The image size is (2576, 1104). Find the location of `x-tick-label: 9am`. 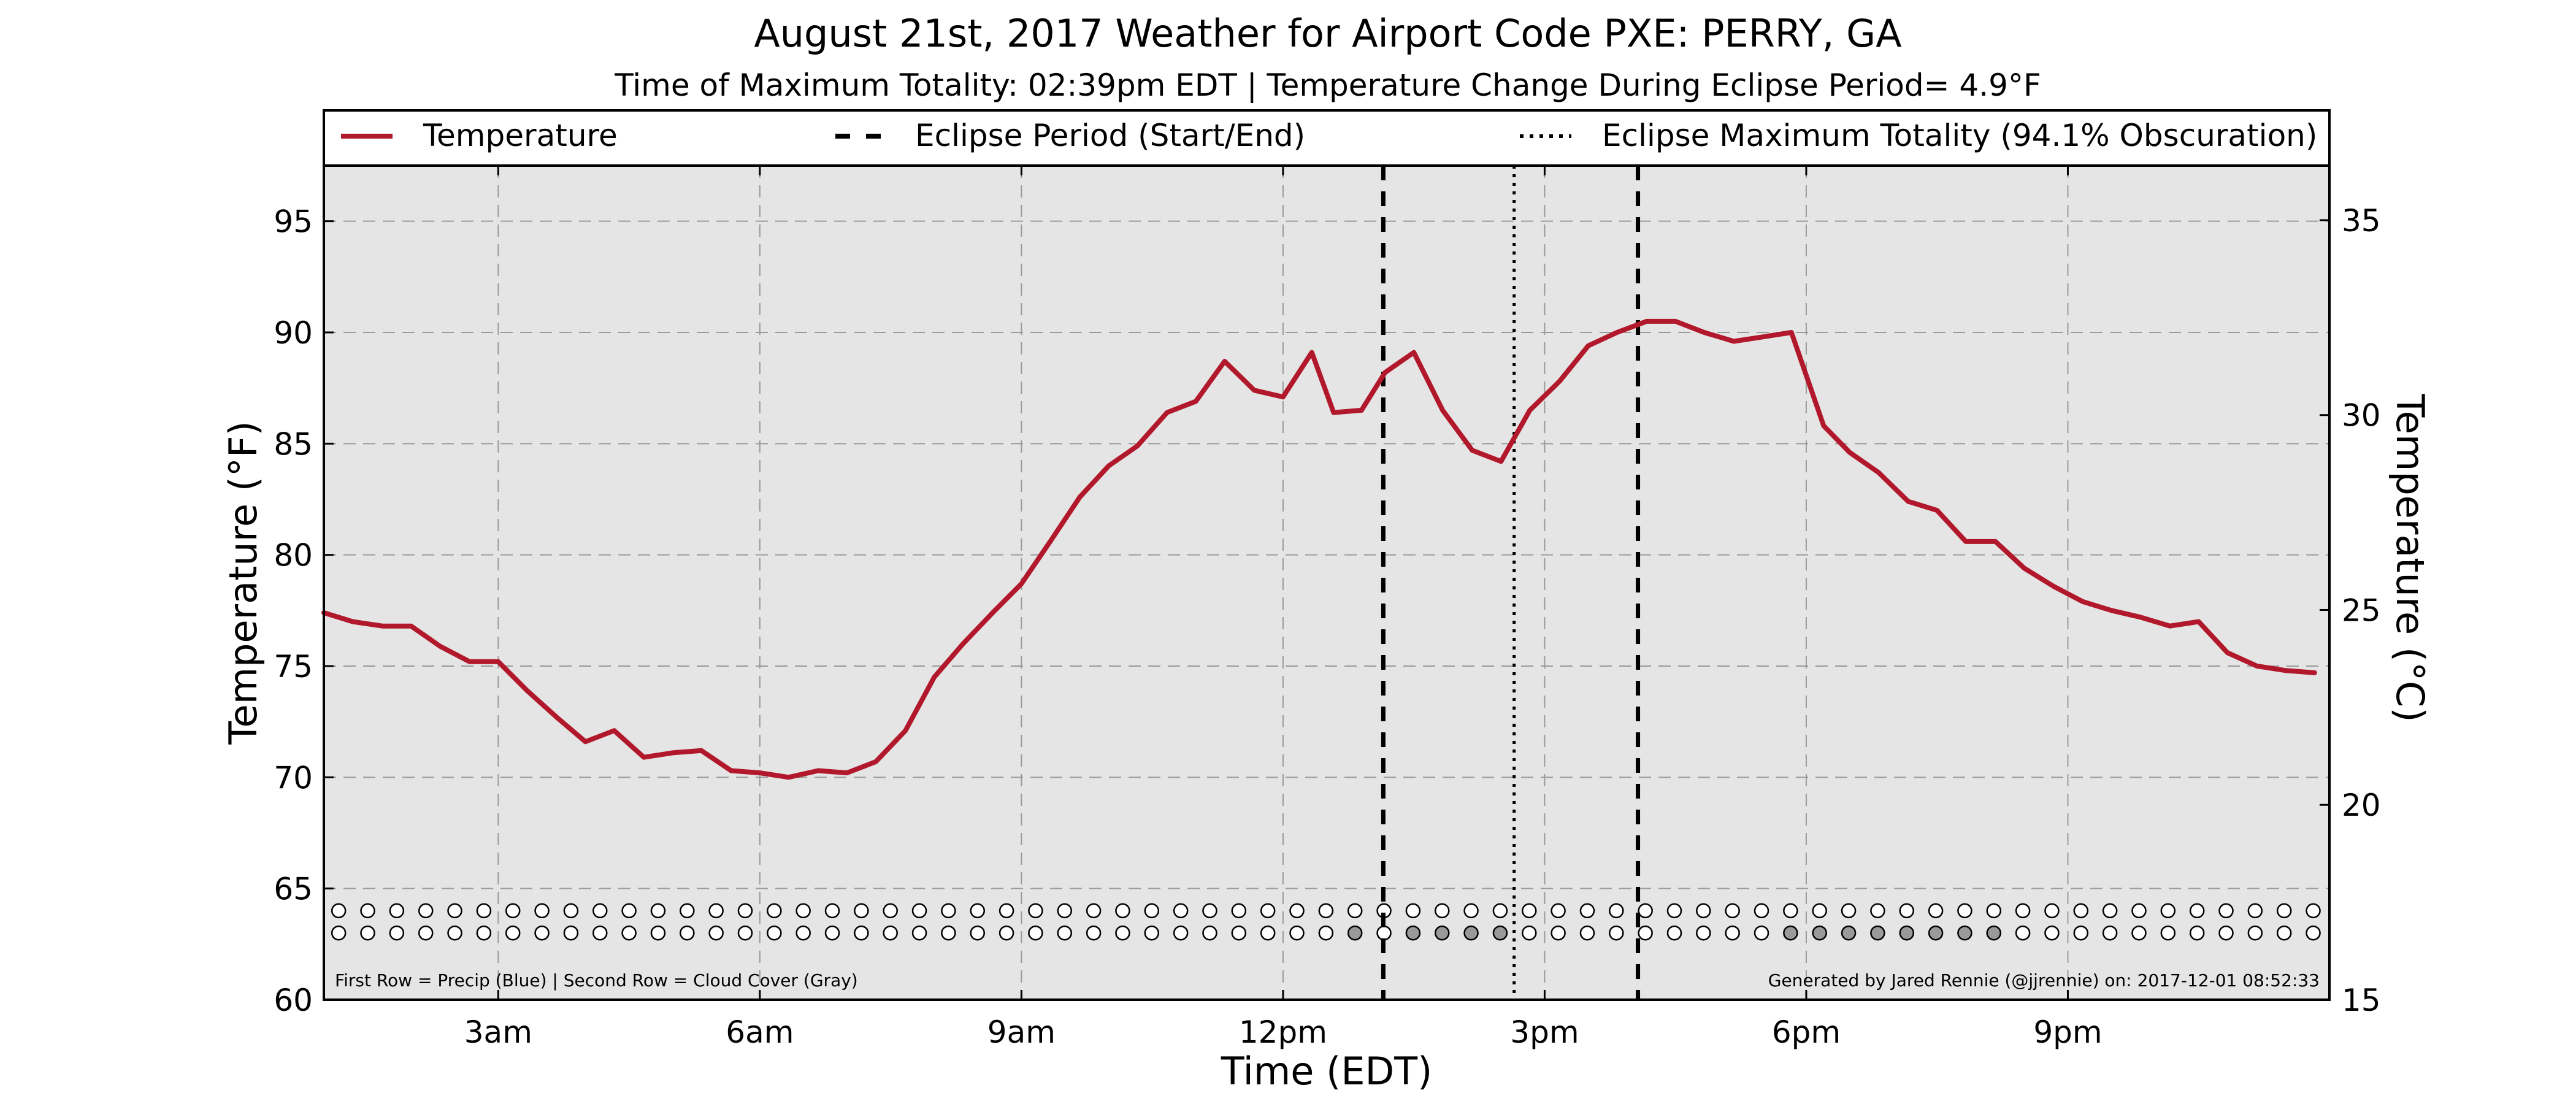

x-tick-label: 9am is located at coordinates (1021, 1032).